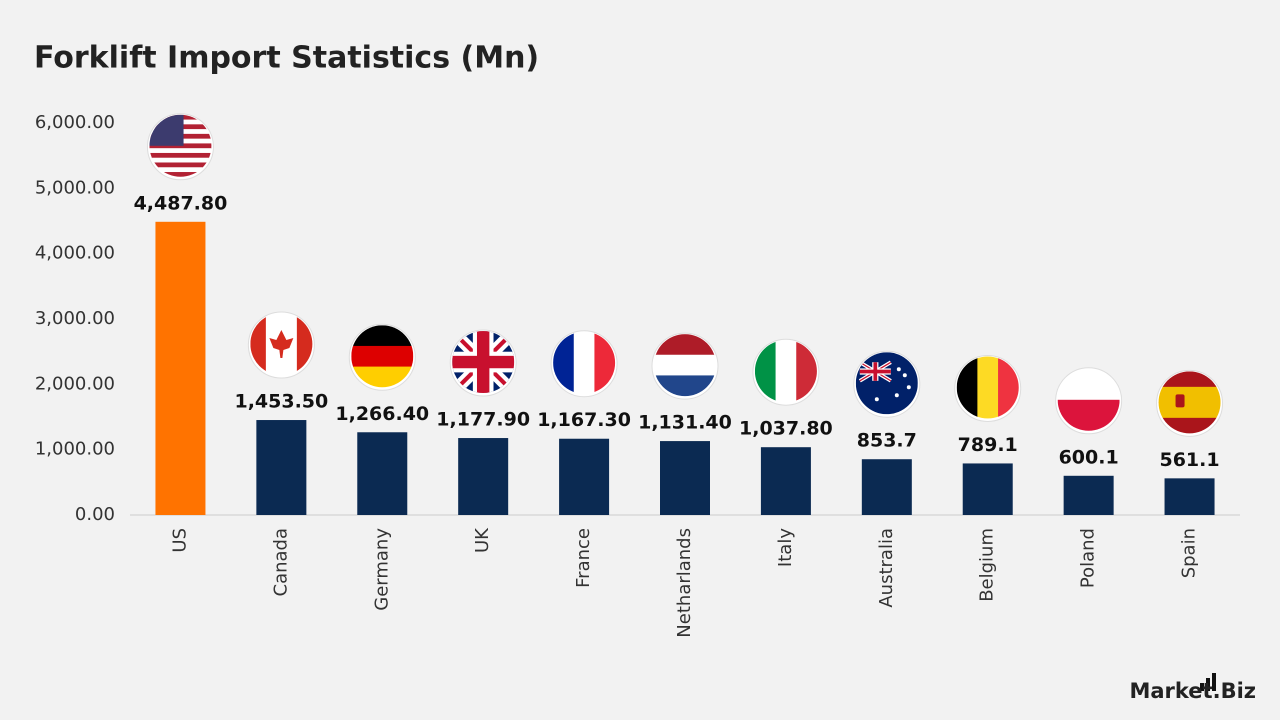 The image size is (1280, 720). Describe the element at coordinates (181, 203) in the screenshot. I see `value-label: 4,487.80` at that location.